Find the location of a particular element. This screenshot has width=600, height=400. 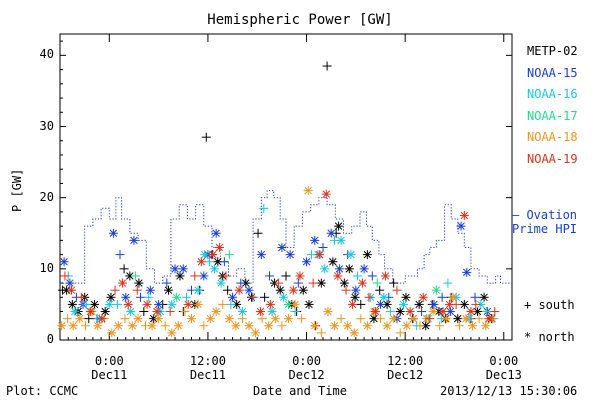

x-tick-label-date: Dec11 is located at coordinates (109, 375).